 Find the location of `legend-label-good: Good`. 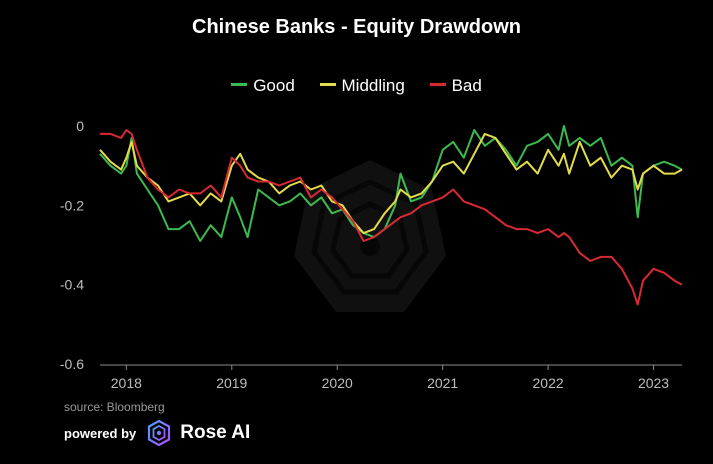

legend-label-good: Good is located at coordinates (274, 85).